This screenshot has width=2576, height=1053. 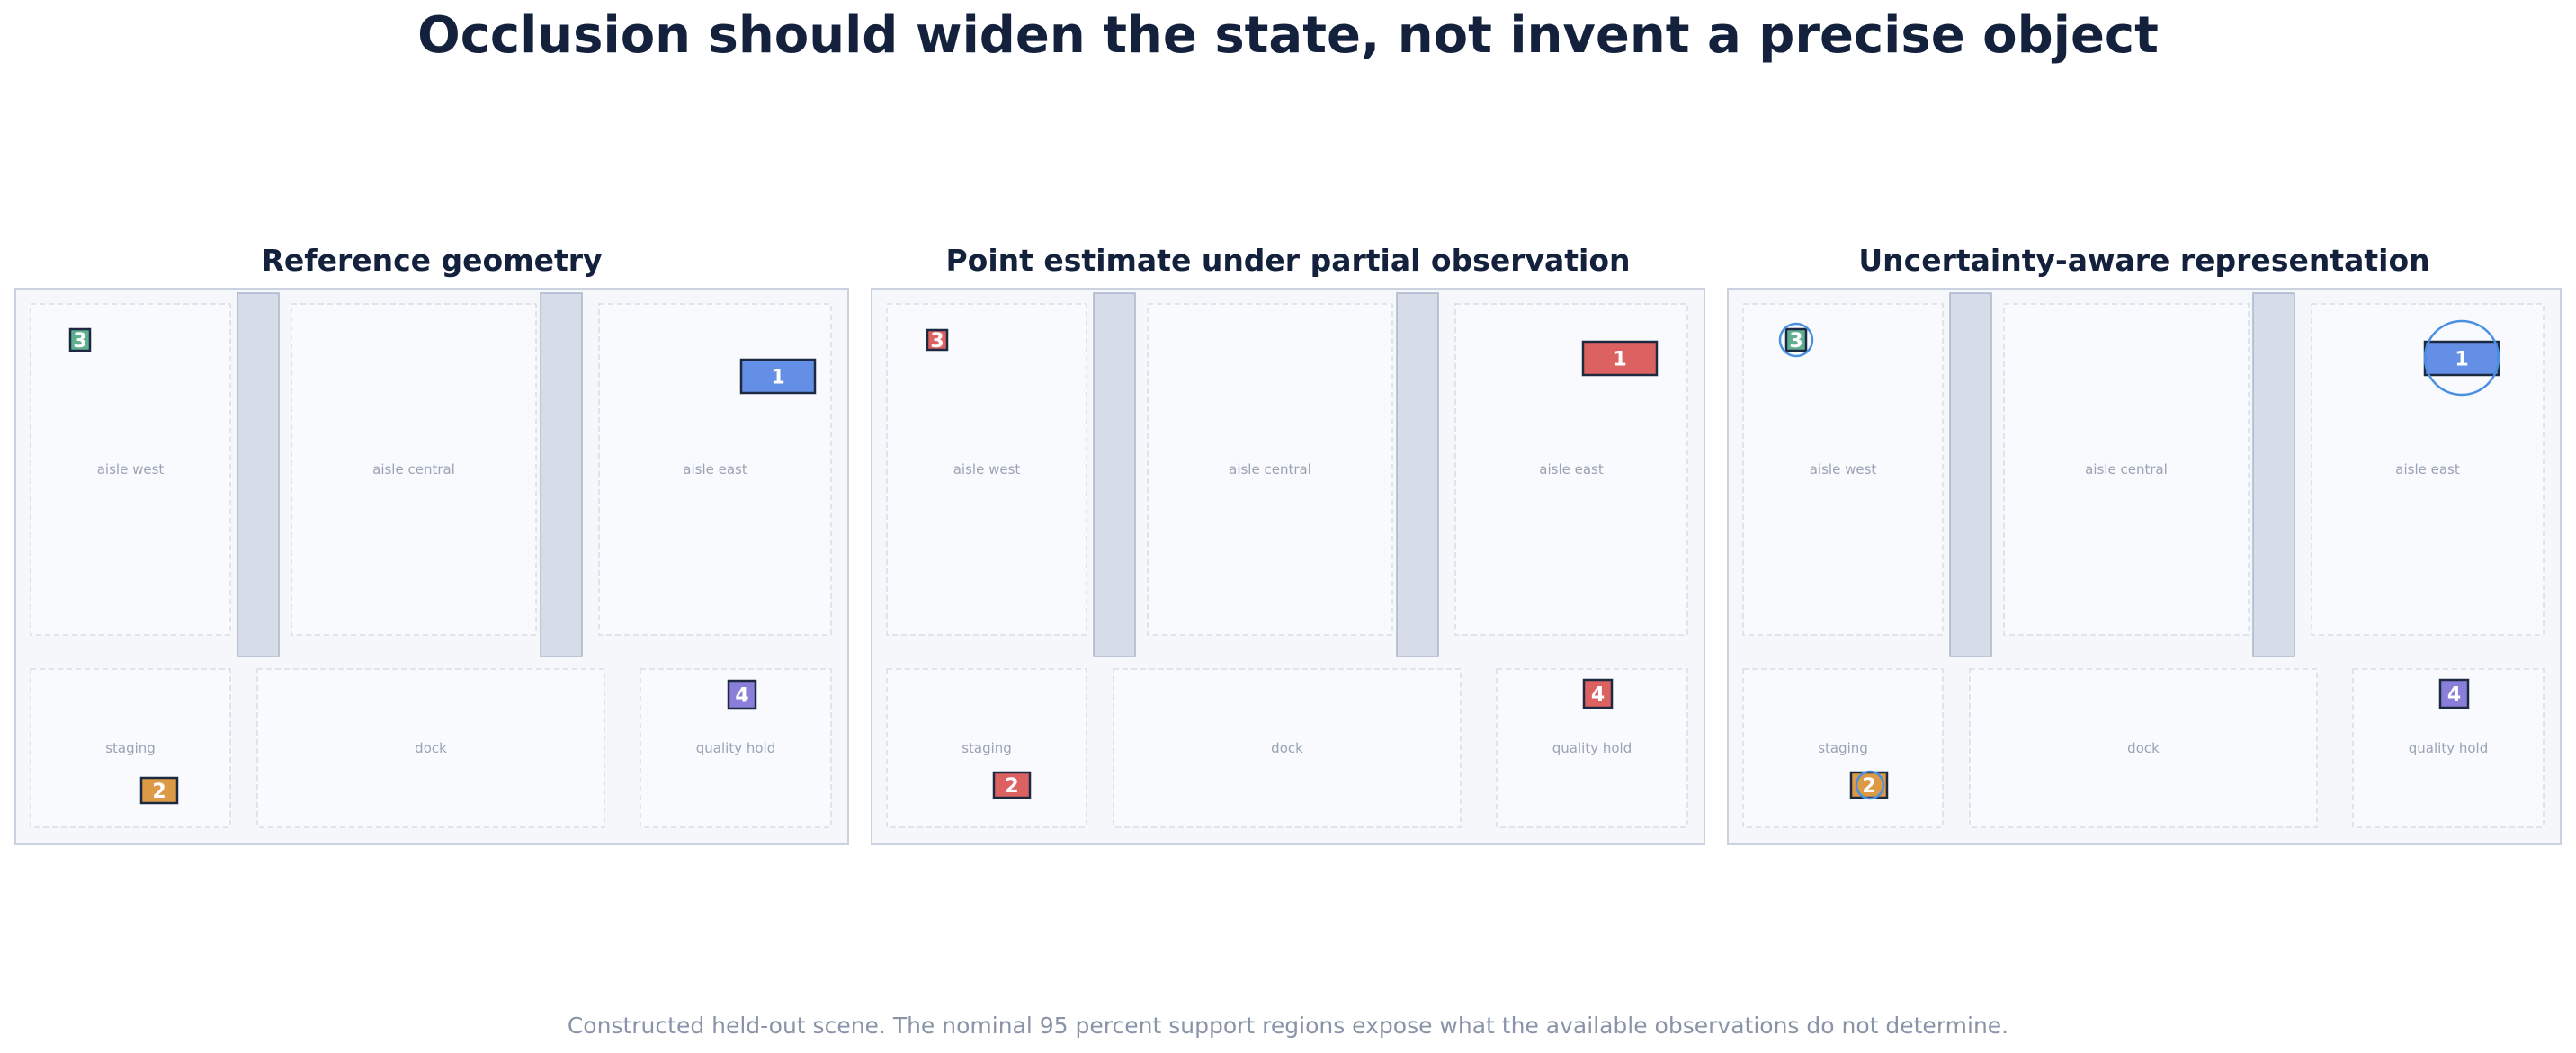 What do you see at coordinates (432, 260) in the screenshot?
I see `panel-title: Reference geometry` at bounding box center [432, 260].